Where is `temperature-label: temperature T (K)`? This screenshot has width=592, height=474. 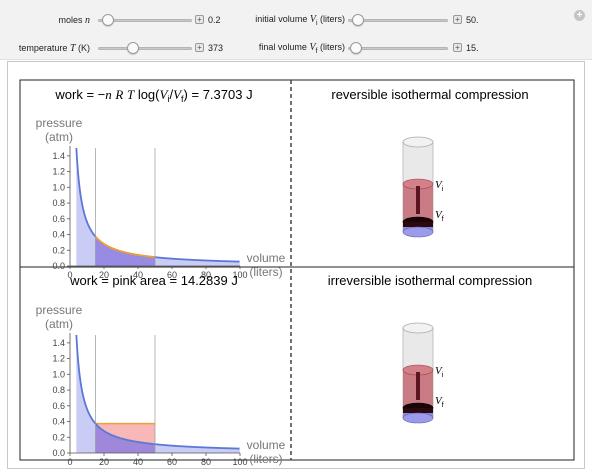 temperature-label: temperature T (K) is located at coordinates (54, 48).